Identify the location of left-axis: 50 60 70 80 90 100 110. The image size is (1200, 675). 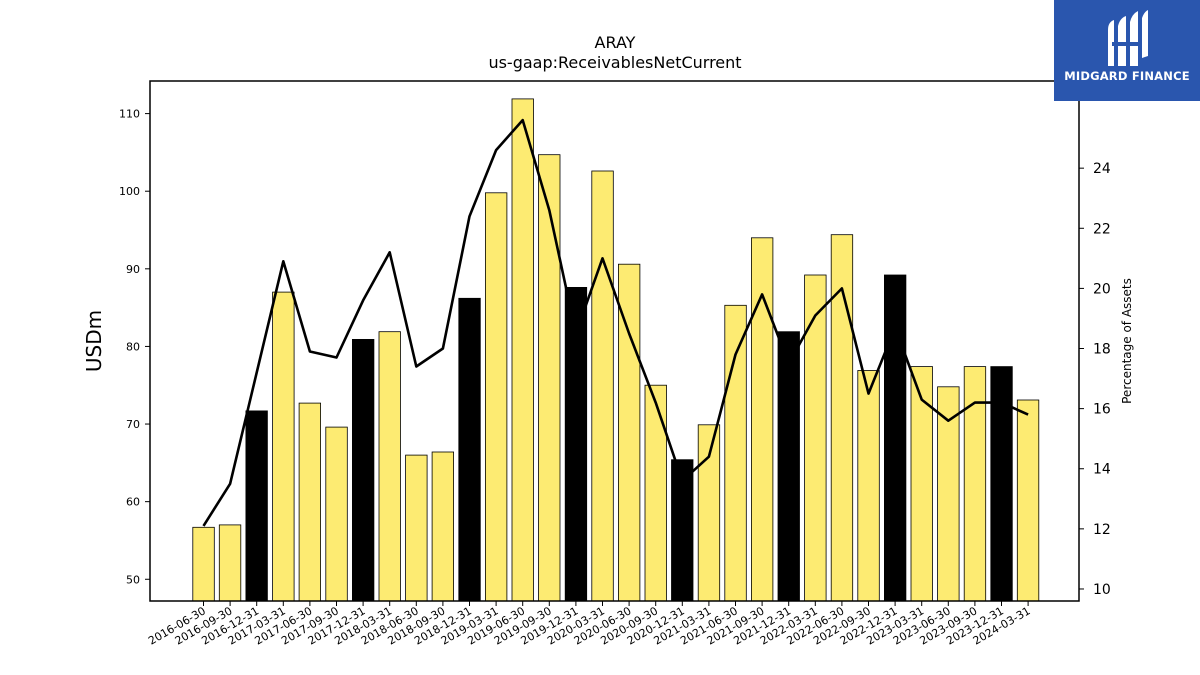
(134, 347).